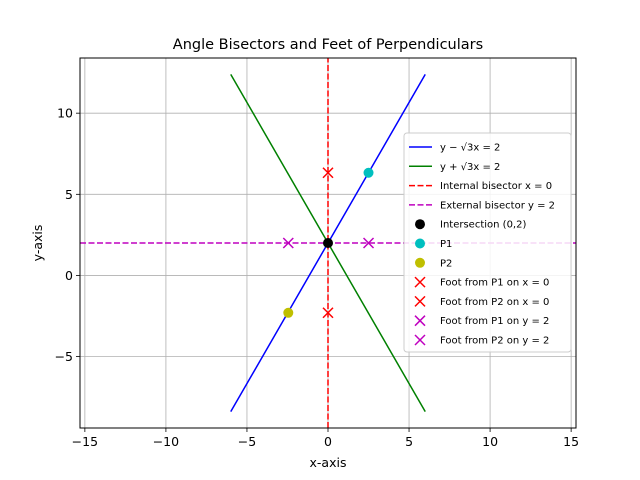 This screenshot has width=640, height=480. I want to click on legend-label: Foot from P2 on x = 0, so click(494, 302).